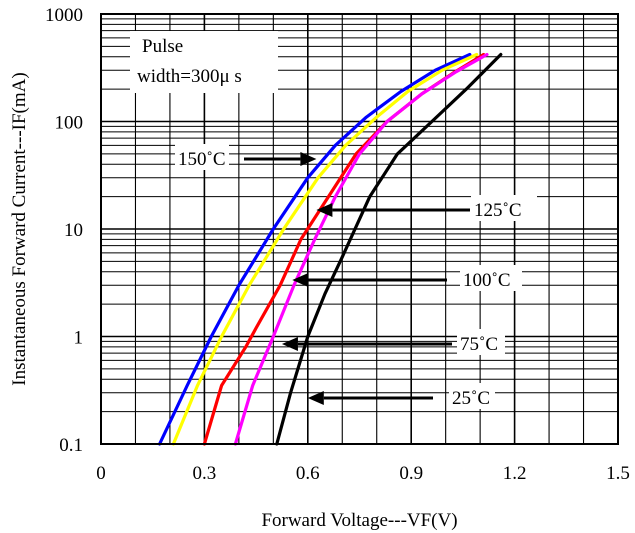 Image resolution: width=635 pixels, height=533 pixels. What do you see at coordinates (359, 520) in the screenshot?
I see `x-axis-label: Forward Voltage---VF(V)` at bounding box center [359, 520].